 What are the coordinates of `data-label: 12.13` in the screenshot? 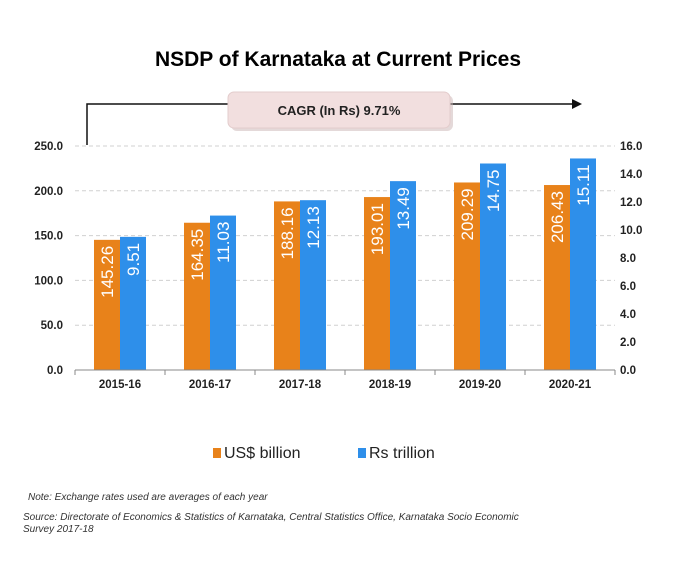 It's located at (313, 227).